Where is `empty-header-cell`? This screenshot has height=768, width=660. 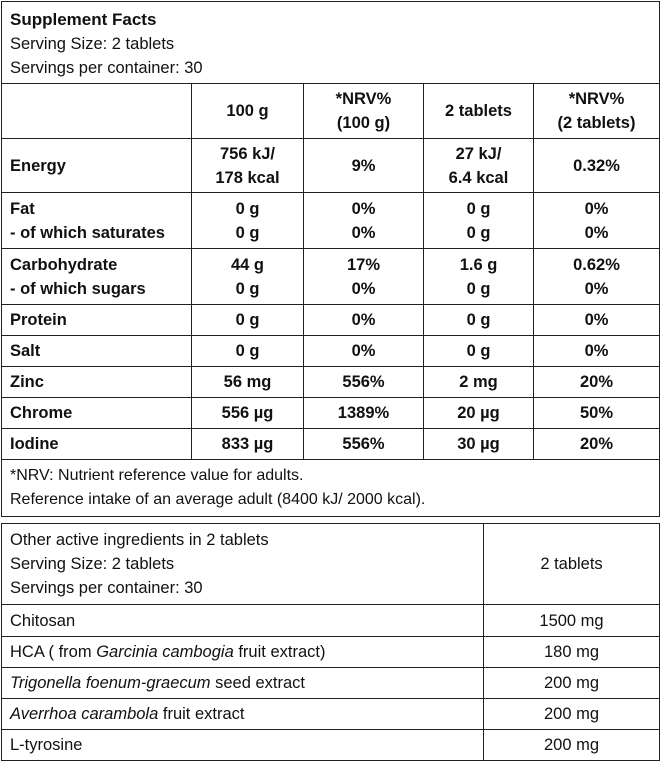
empty-header-cell is located at coordinates (96, 111).